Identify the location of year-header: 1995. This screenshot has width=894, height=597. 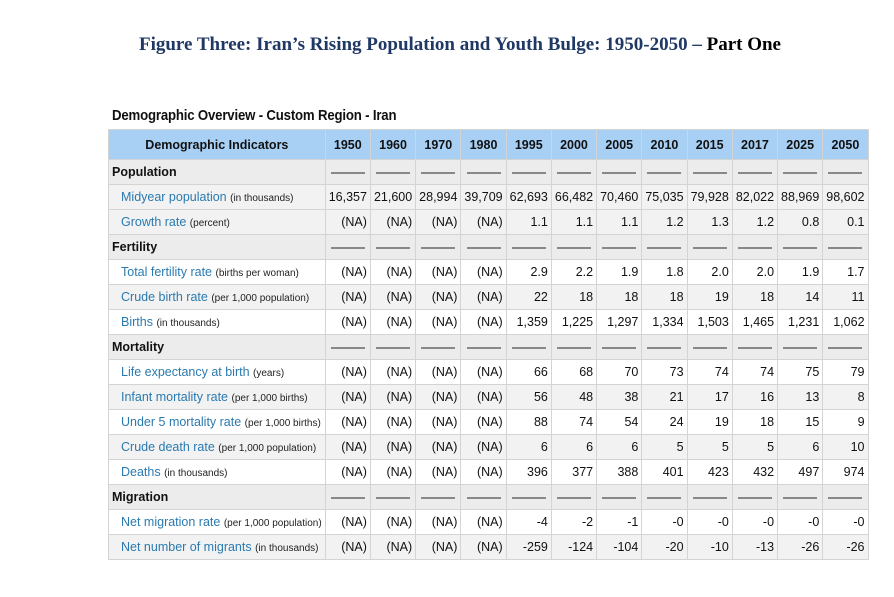
(528, 144).